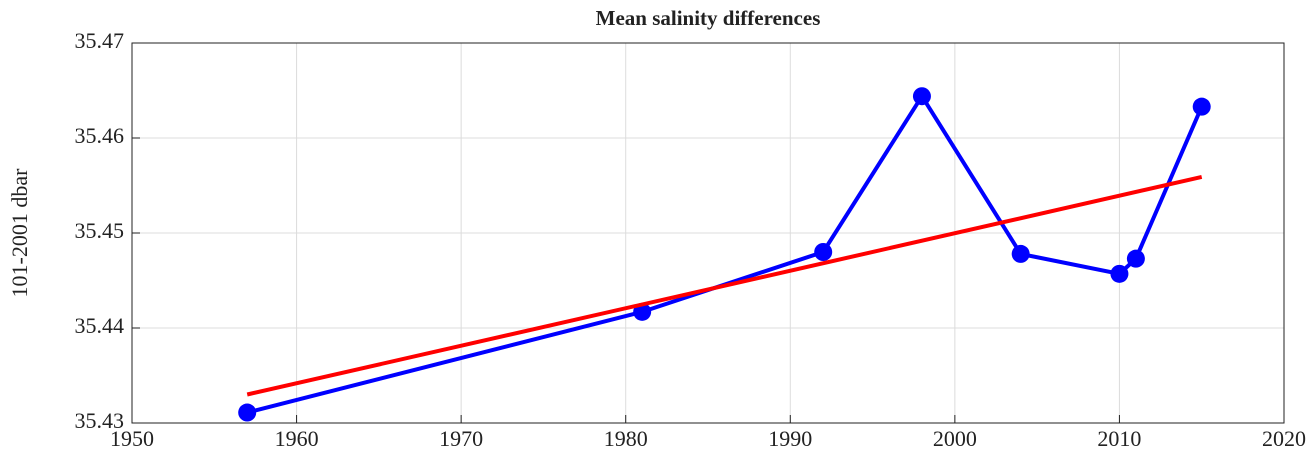 The image size is (1315, 465). What do you see at coordinates (297, 438) in the screenshot?
I see `x-tick-label: 1960` at bounding box center [297, 438].